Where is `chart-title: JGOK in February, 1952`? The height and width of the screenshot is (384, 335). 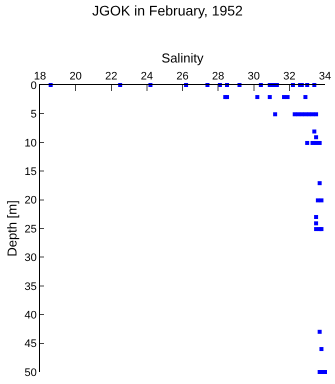 chart-title: JGOK in February, 1952 is located at coordinates (168, 10).